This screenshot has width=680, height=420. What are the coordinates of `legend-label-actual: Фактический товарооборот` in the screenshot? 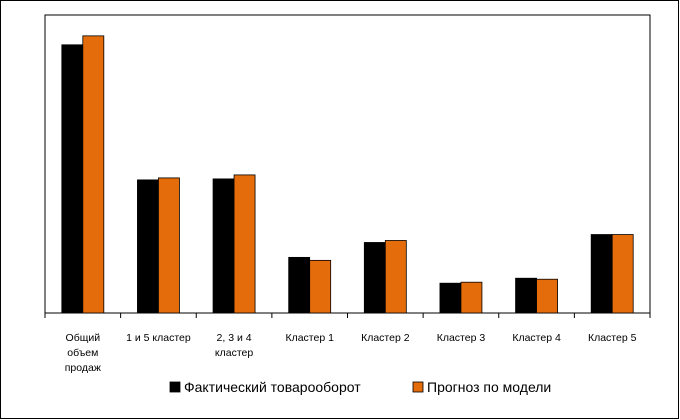 It's located at (272, 387).